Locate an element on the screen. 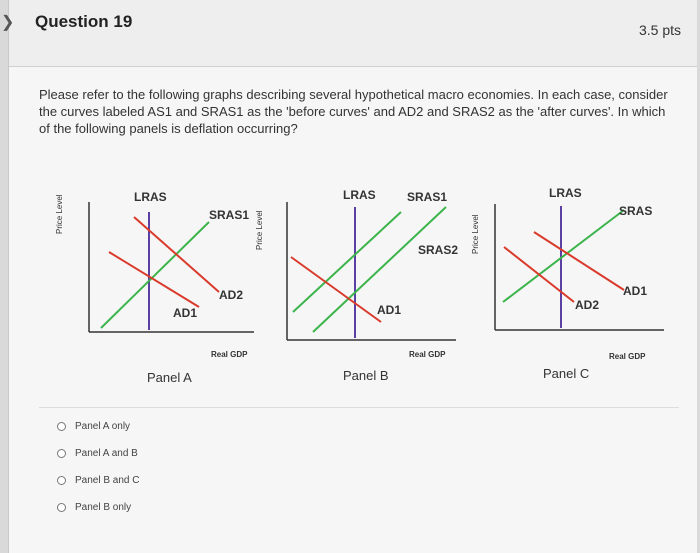  answer-option-2: Panel A and B is located at coordinates (97, 453).